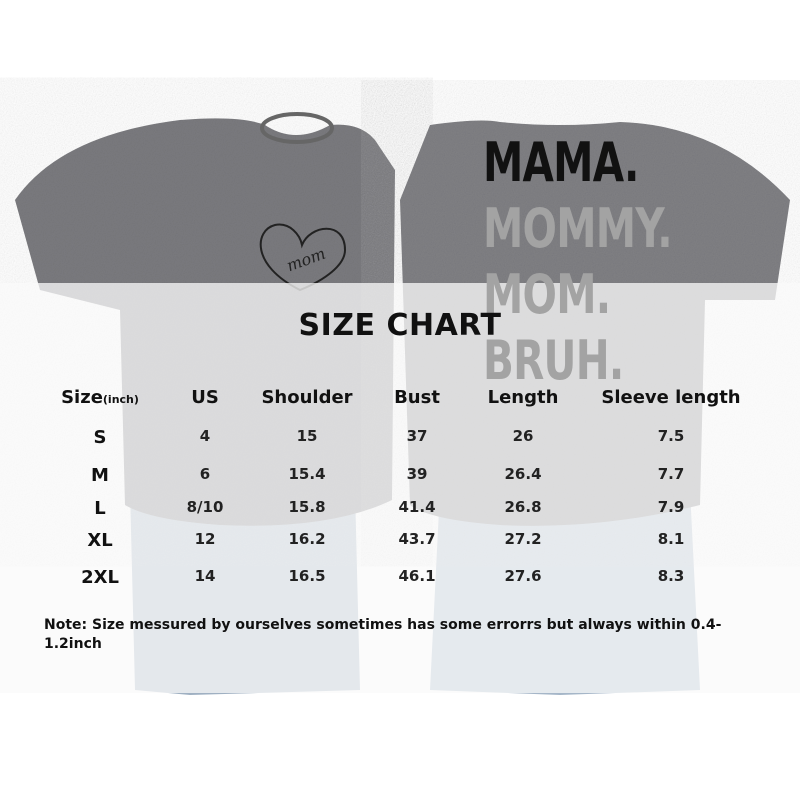 The width and height of the screenshot is (800, 800). I want to click on cell-length: 27.2, so click(523, 539).